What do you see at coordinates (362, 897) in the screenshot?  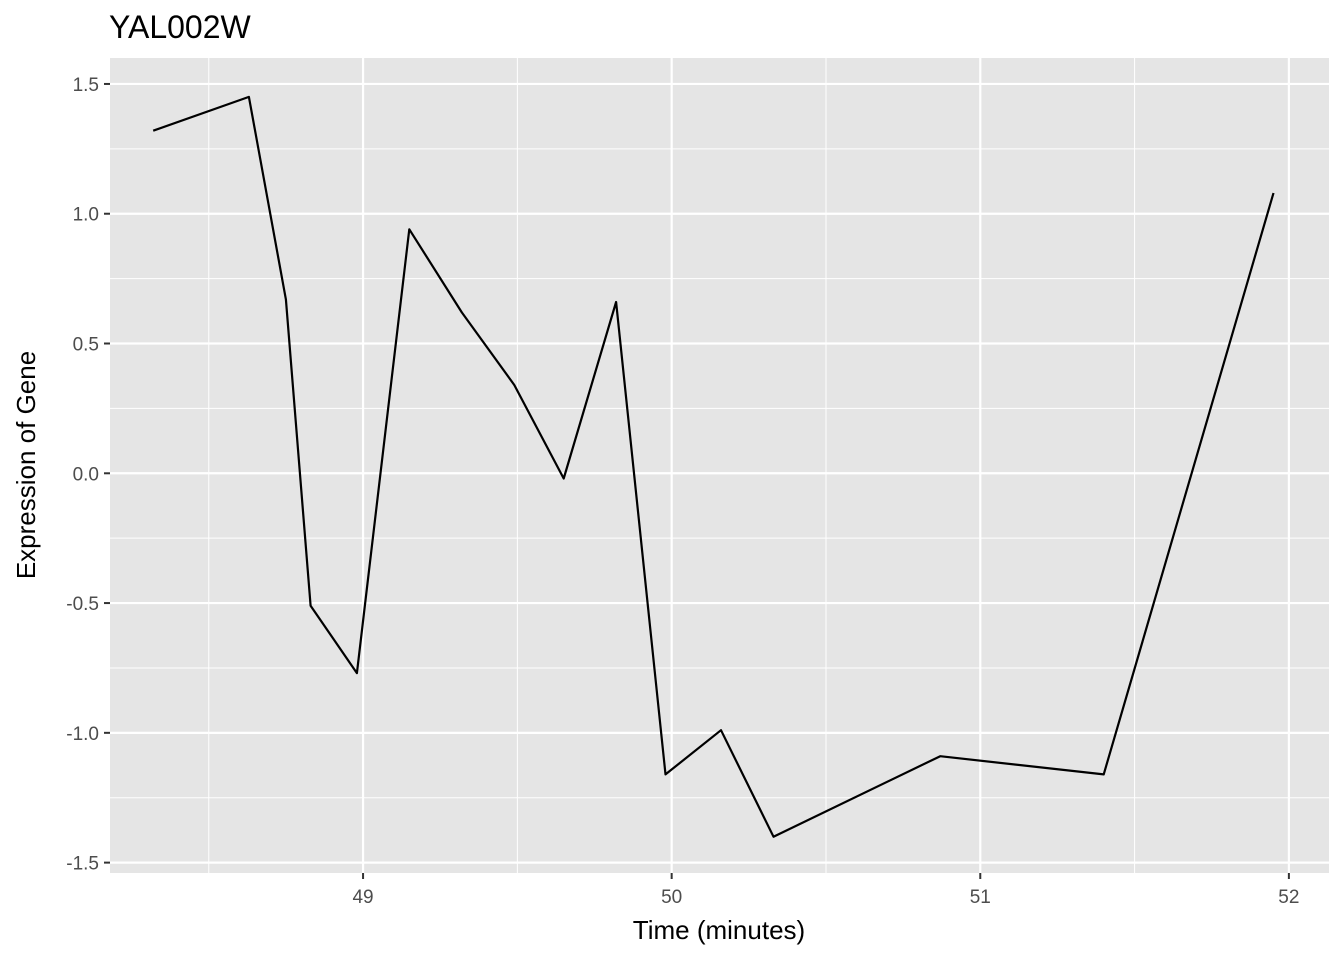 I see `x-tick-label: 49` at bounding box center [362, 897].